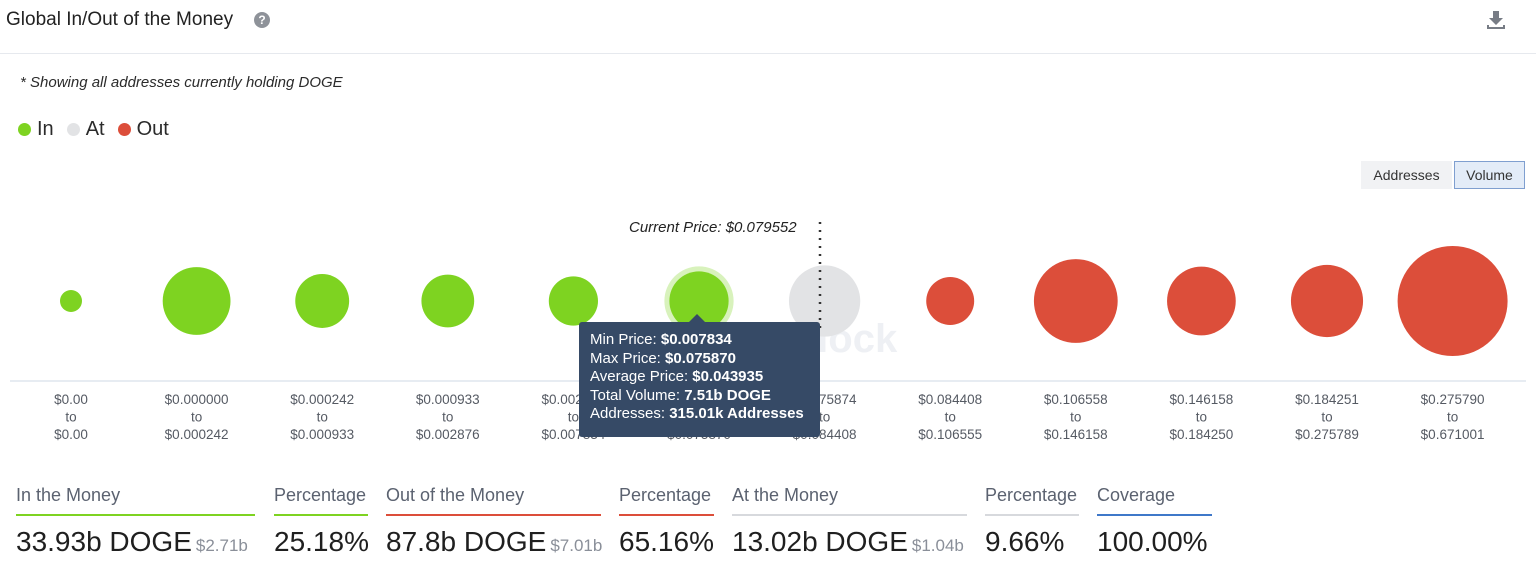  I want to click on bucket-label-4-1: to, so click(573, 417).